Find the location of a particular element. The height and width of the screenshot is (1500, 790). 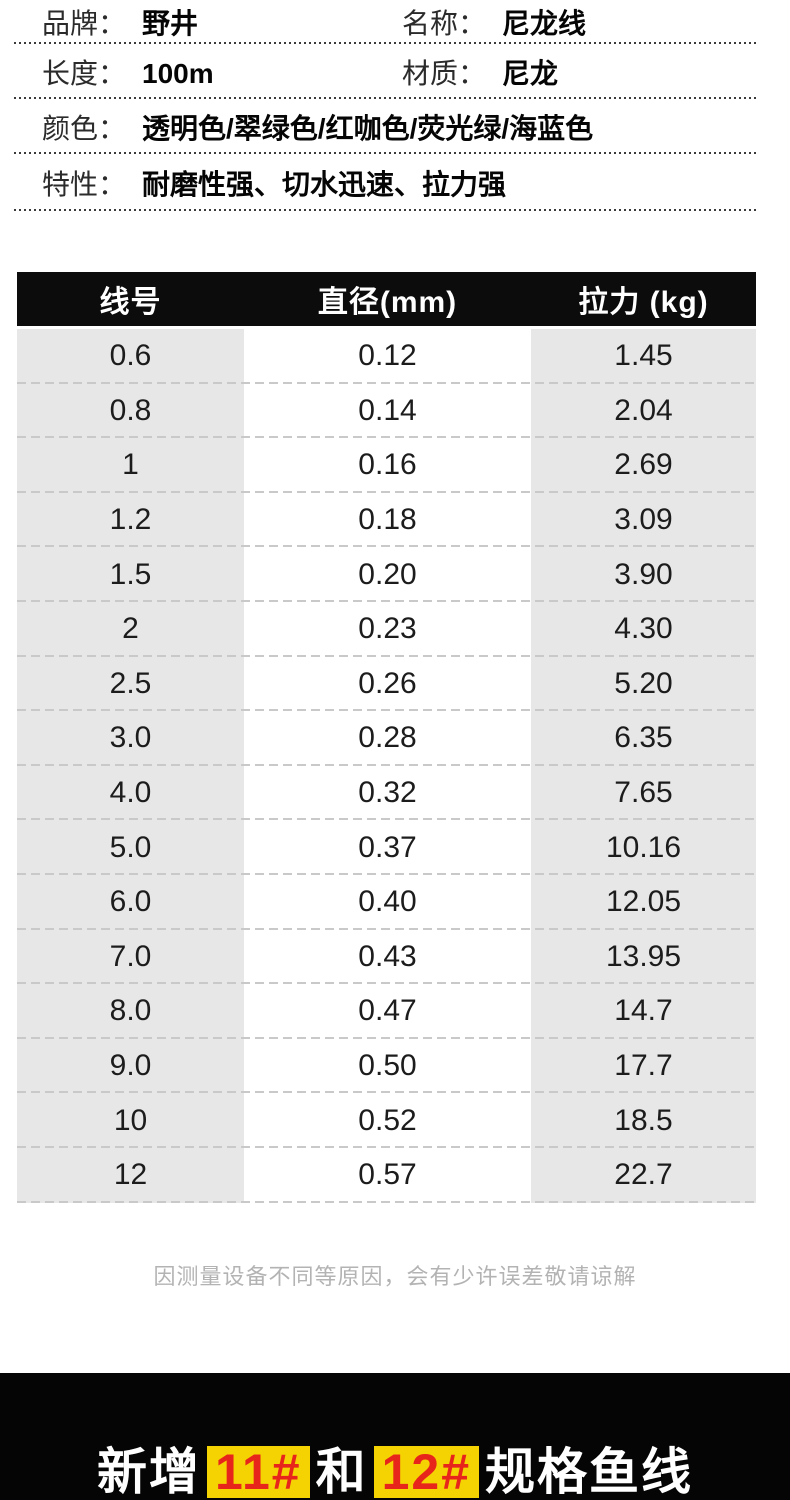

cell-tension: 7.65 is located at coordinates (643, 793).